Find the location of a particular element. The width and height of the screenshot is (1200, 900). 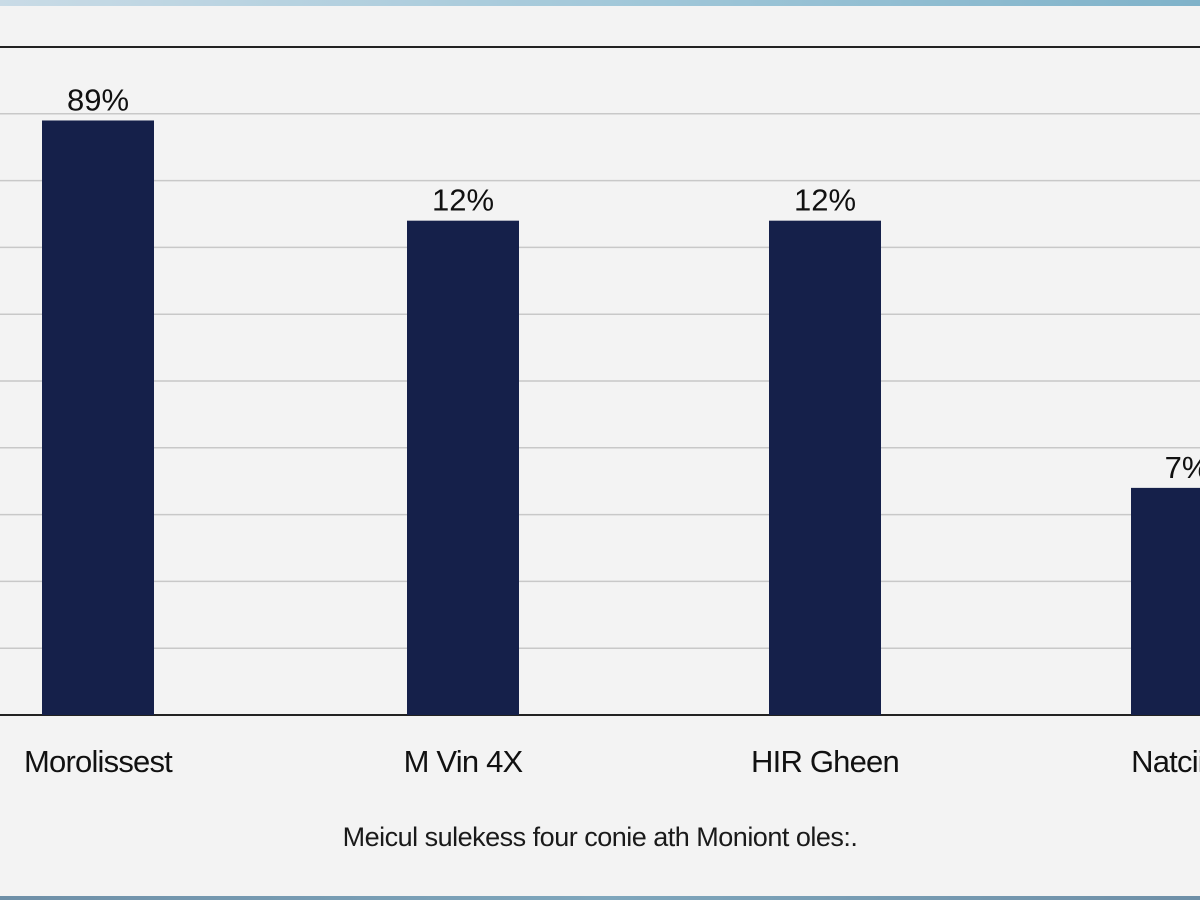

category-label-2: M Vin 4X is located at coordinates (464, 761).